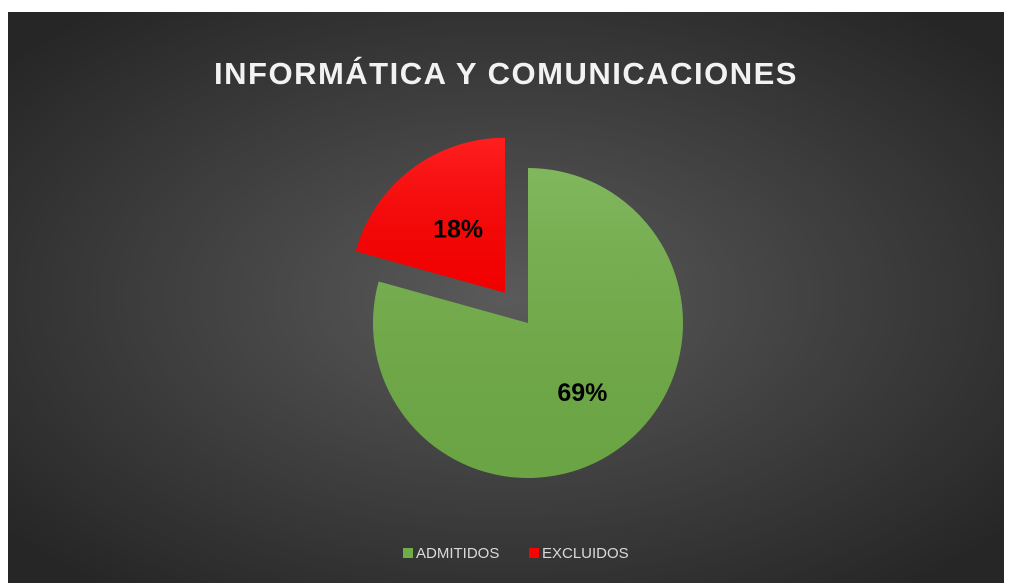 This screenshot has height=583, width=1012. What do you see at coordinates (582, 393) in the screenshot?
I see `data-label: 69%` at bounding box center [582, 393].